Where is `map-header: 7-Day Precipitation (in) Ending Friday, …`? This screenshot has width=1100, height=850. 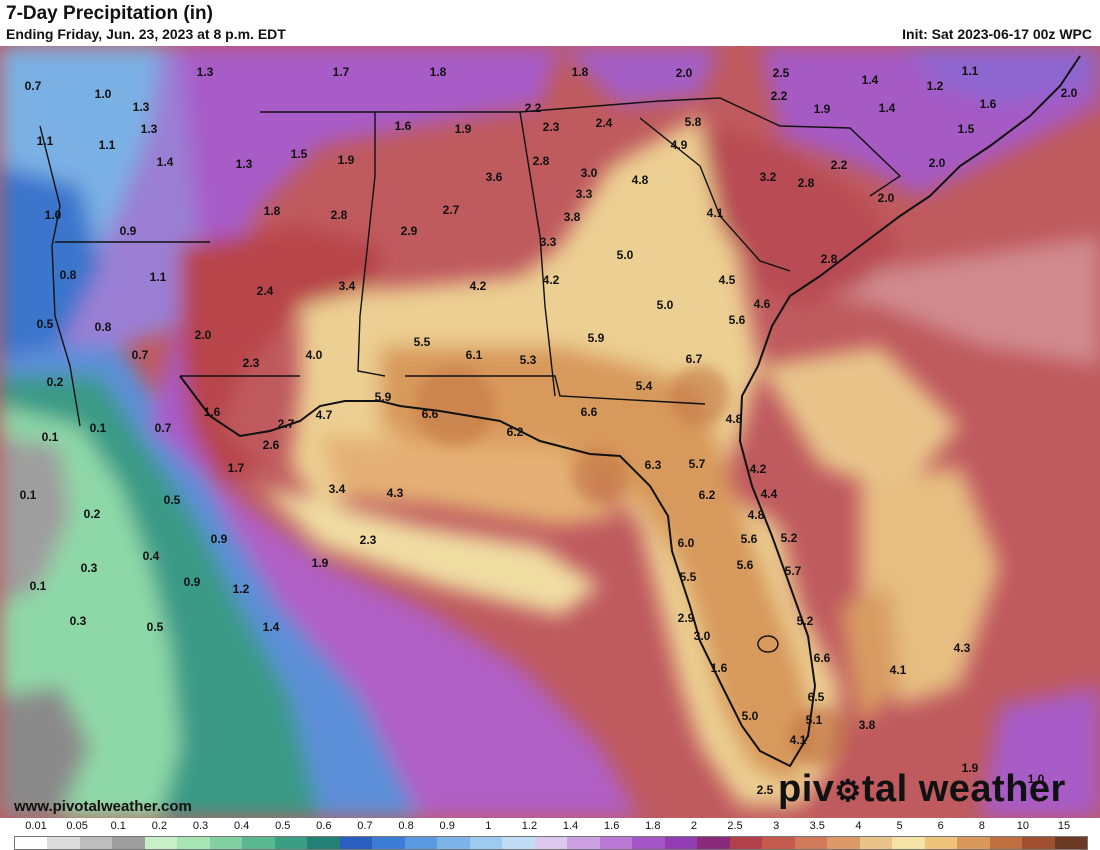 map-header: 7-Day Precipitation (in) Ending Friday, … is located at coordinates (550, 23).